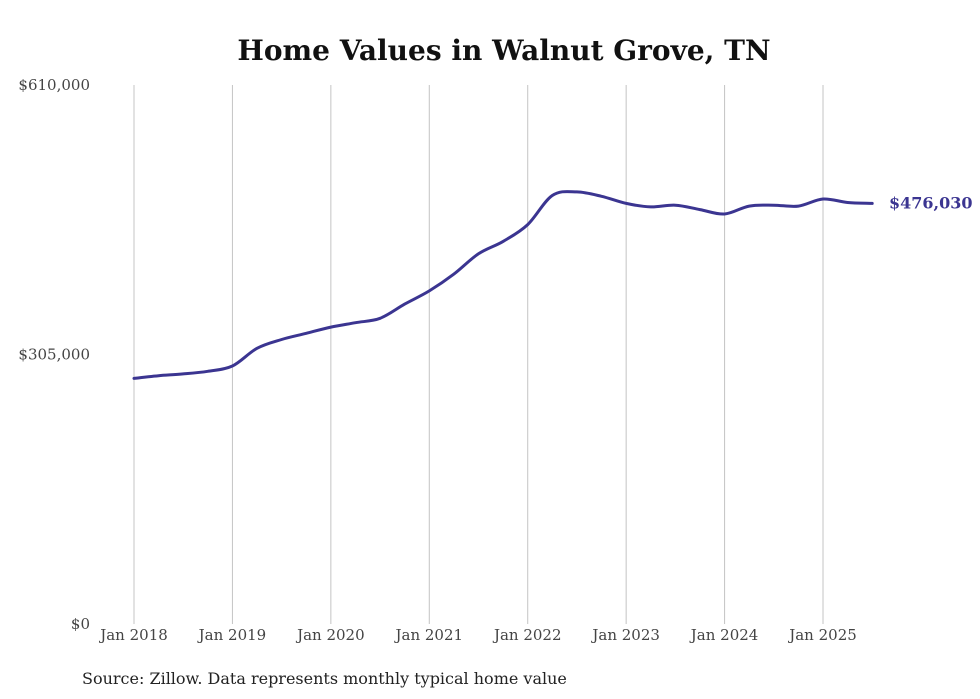 Image resolution: width=980 pixels, height=699 pixels. What do you see at coordinates (232, 635) in the screenshot?
I see `x-tick-label: Jan 2019` at bounding box center [232, 635].